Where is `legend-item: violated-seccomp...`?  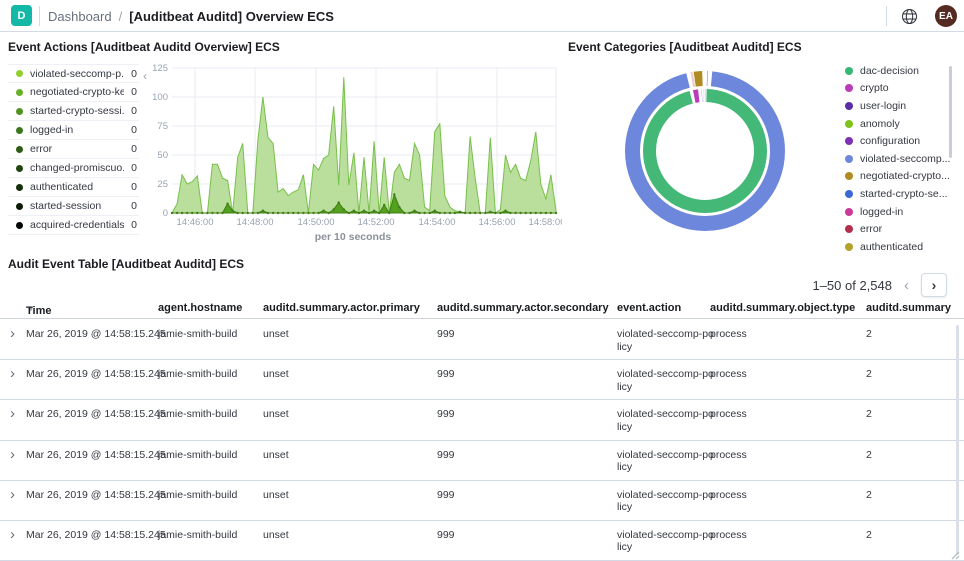 legend-item: violated-seccomp... is located at coordinates (897, 159).